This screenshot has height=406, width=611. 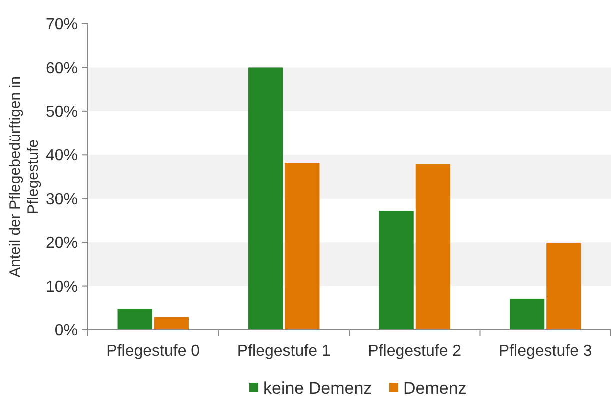 I want to click on y-tick-label: 10%, so click(x=62, y=287).